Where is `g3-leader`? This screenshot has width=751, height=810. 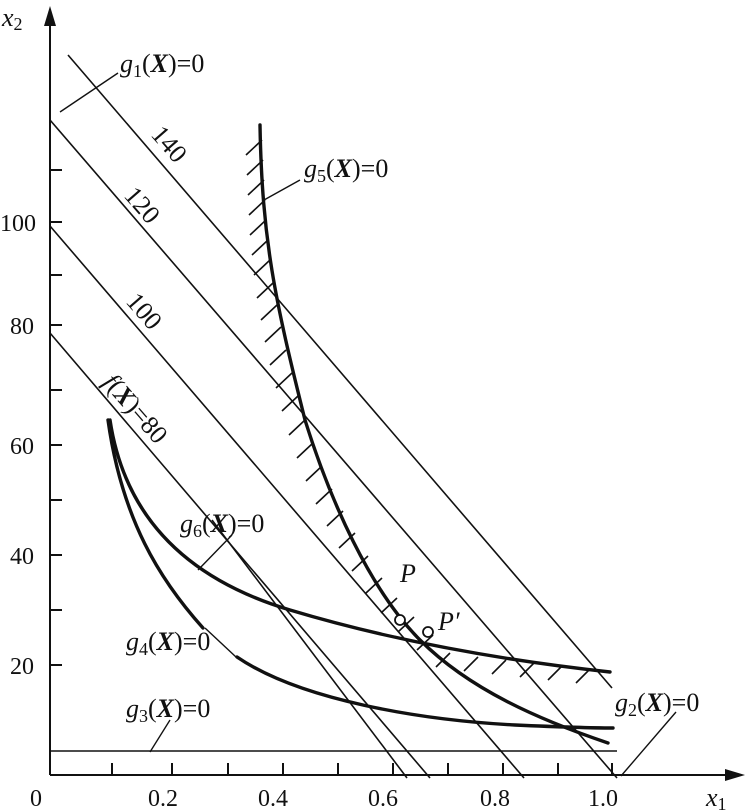
g3-leader is located at coordinates (160, 736).